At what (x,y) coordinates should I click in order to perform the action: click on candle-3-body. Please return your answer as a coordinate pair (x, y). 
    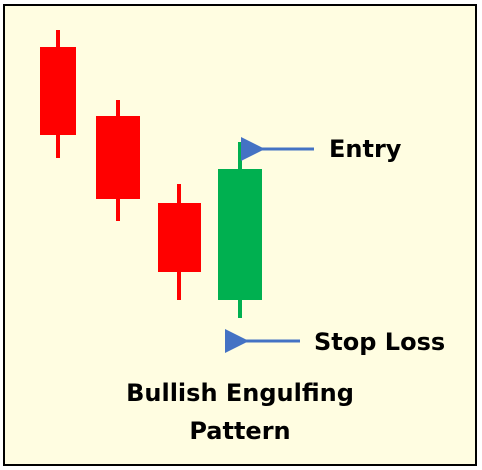
    Looking at the image, I should click on (179, 237).